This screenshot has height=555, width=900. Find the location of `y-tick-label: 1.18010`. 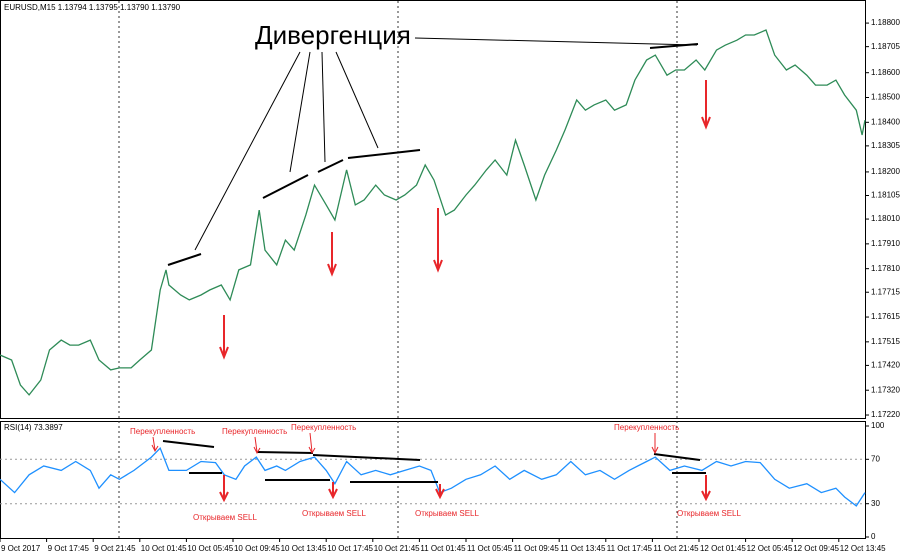

y-tick-label: 1.18010 is located at coordinates (885, 218).